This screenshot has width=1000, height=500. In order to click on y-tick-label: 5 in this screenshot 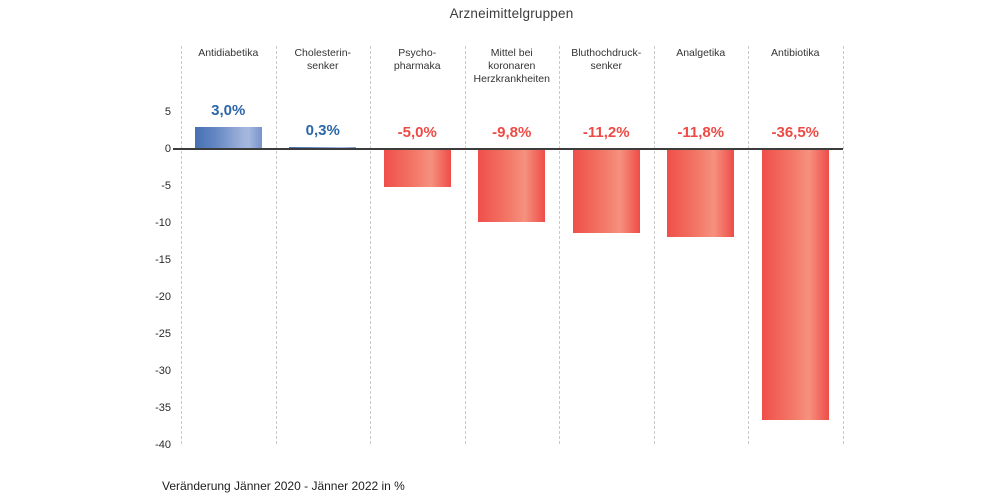, I will do `click(167, 111)`.